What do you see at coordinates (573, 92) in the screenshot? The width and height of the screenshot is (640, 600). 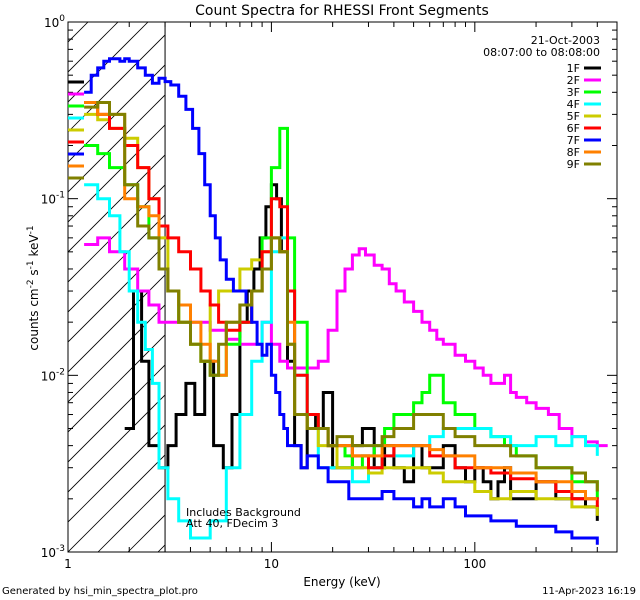 I see `legend-label-3F: 3F` at bounding box center [573, 92].